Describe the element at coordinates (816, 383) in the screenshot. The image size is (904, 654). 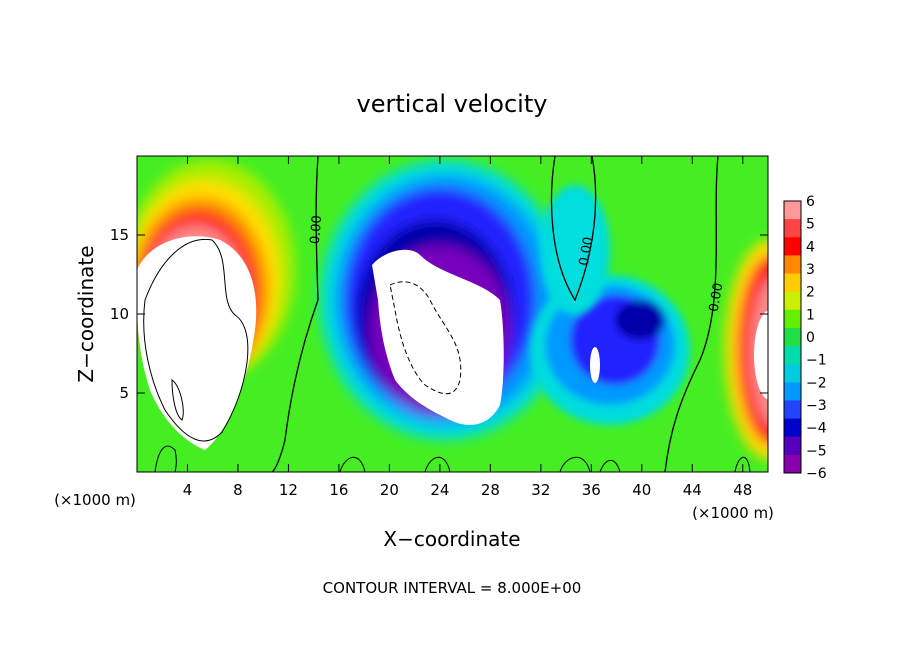
I see `colorbar-tick-label: −2` at that location.